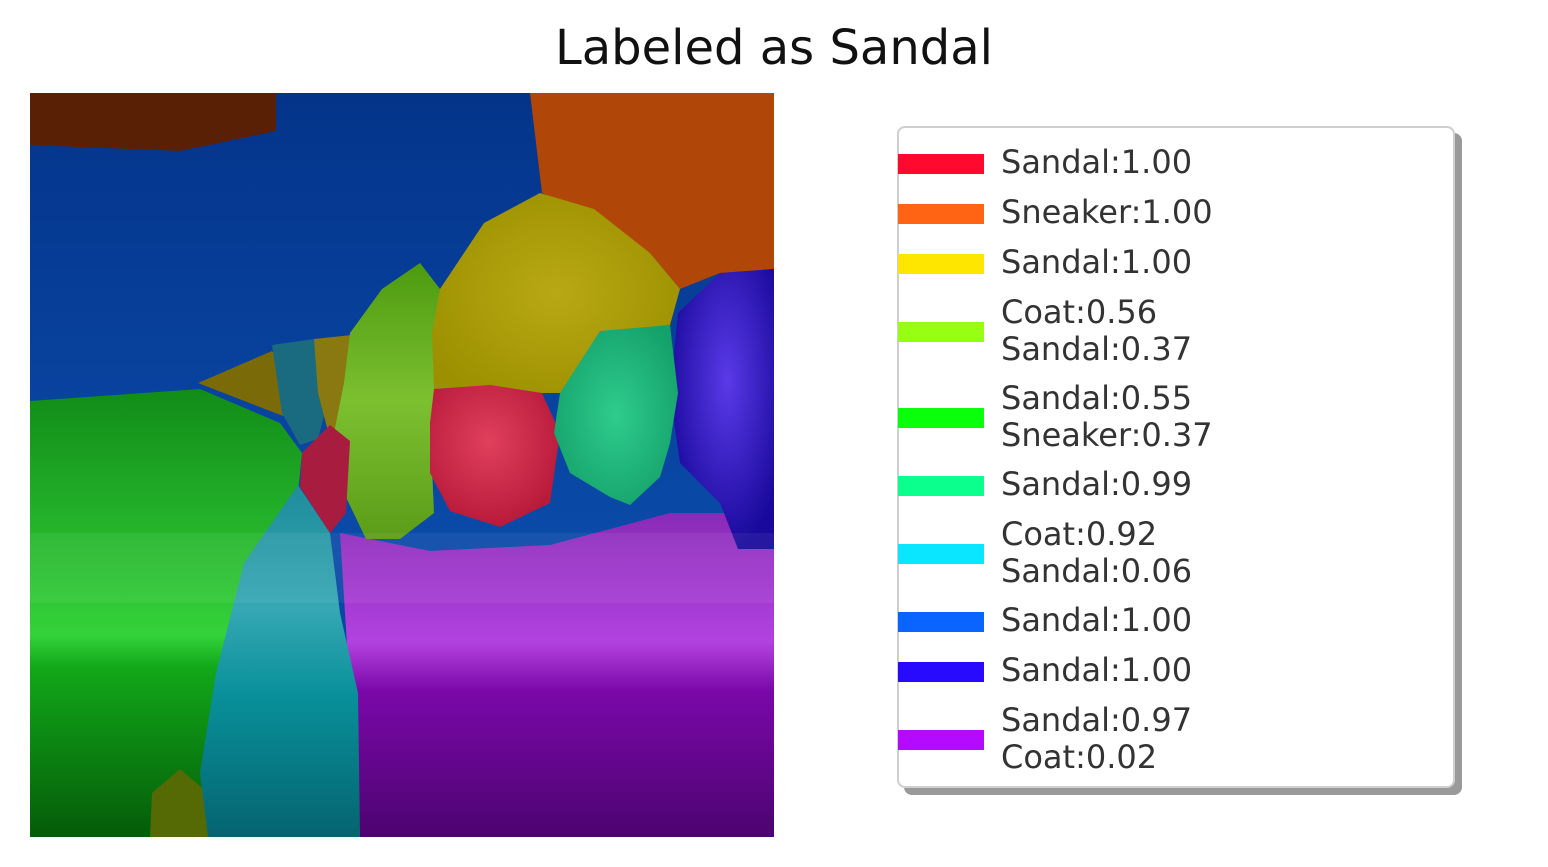 This screenshot has height=867, width=1548. I want to click on legend-item: Sneaker:1.00, so click(1168, 212).